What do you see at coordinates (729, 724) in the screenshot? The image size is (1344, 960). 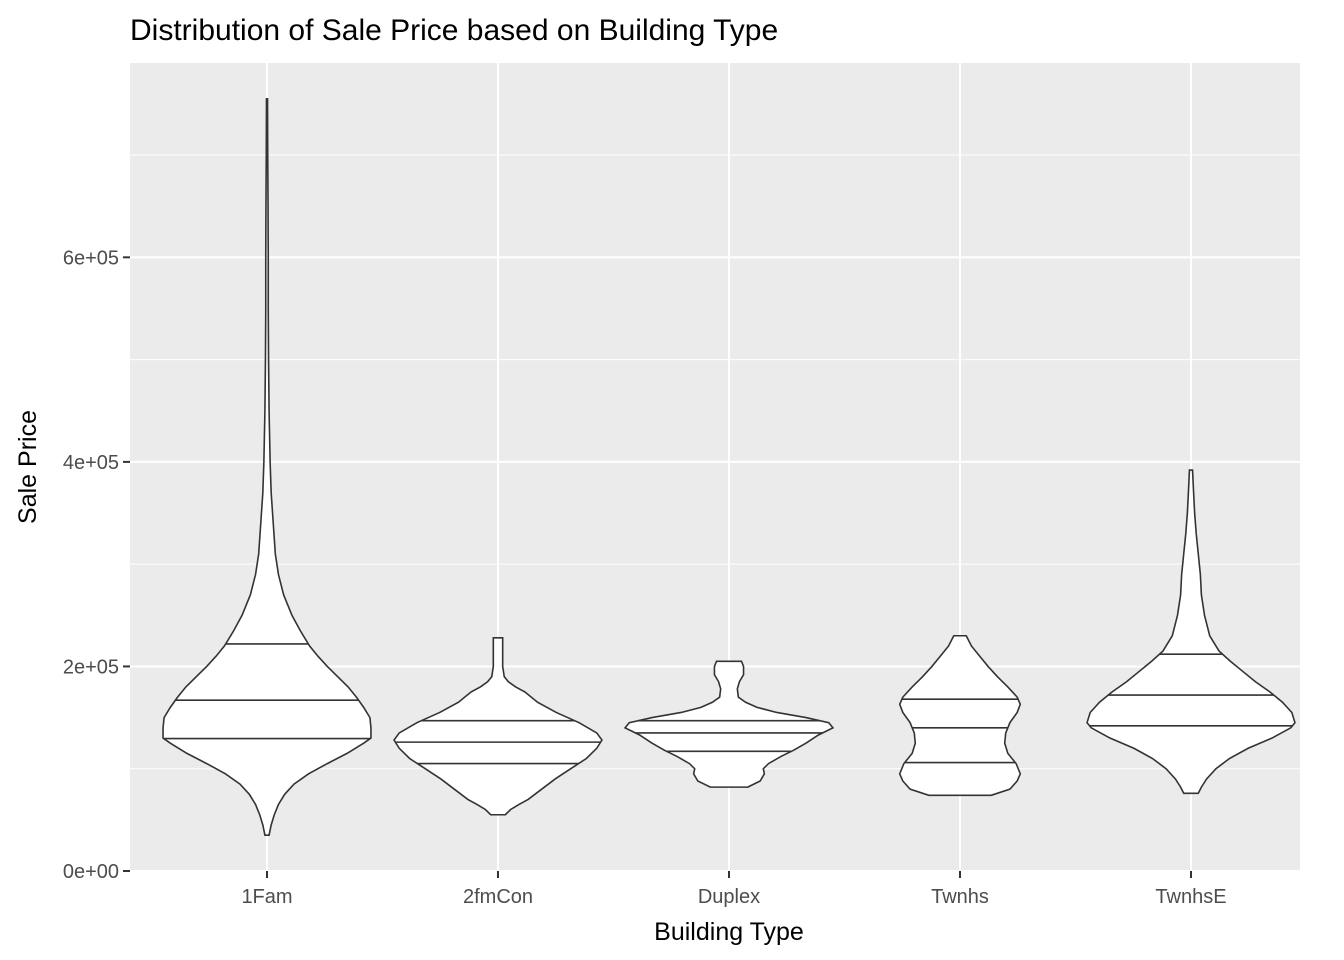 I see `violin-Duplex` at bounding box center [729, 724].